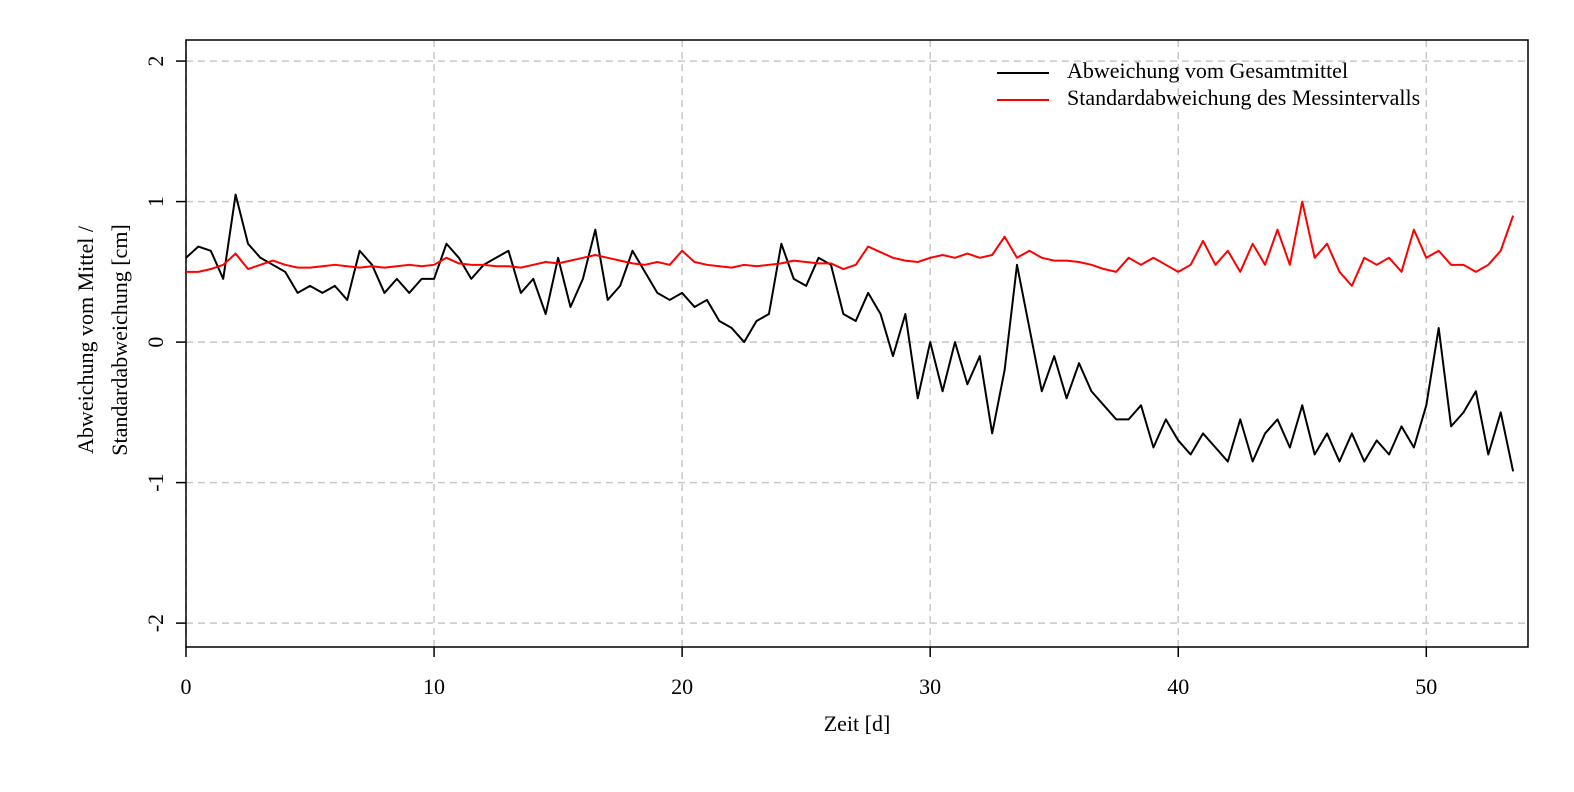 The image size is (1574, 792). What do you see at coordinates (682, 686) in the screenshot?
I see `x-tick-label: 20` at bounding box center [682, 686].